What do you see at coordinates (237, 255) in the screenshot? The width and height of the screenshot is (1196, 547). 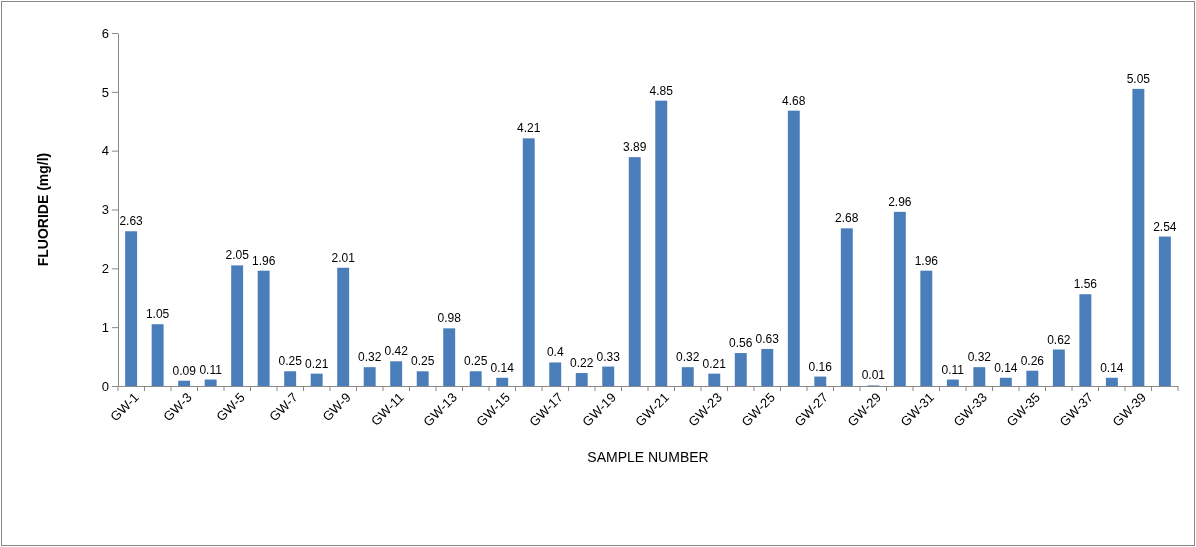 I see `data-label: 2.05` at bounding box center [237, 255].